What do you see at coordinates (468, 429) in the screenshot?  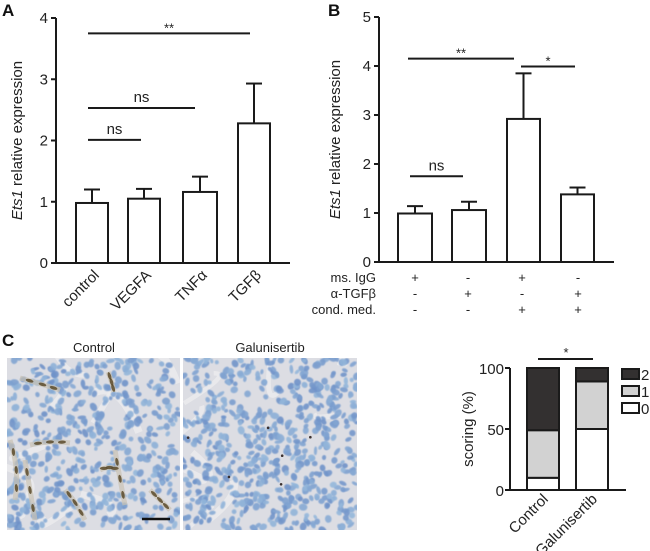 I see `y-axis-title: scoring (%)` at bounding box center [468, 429].